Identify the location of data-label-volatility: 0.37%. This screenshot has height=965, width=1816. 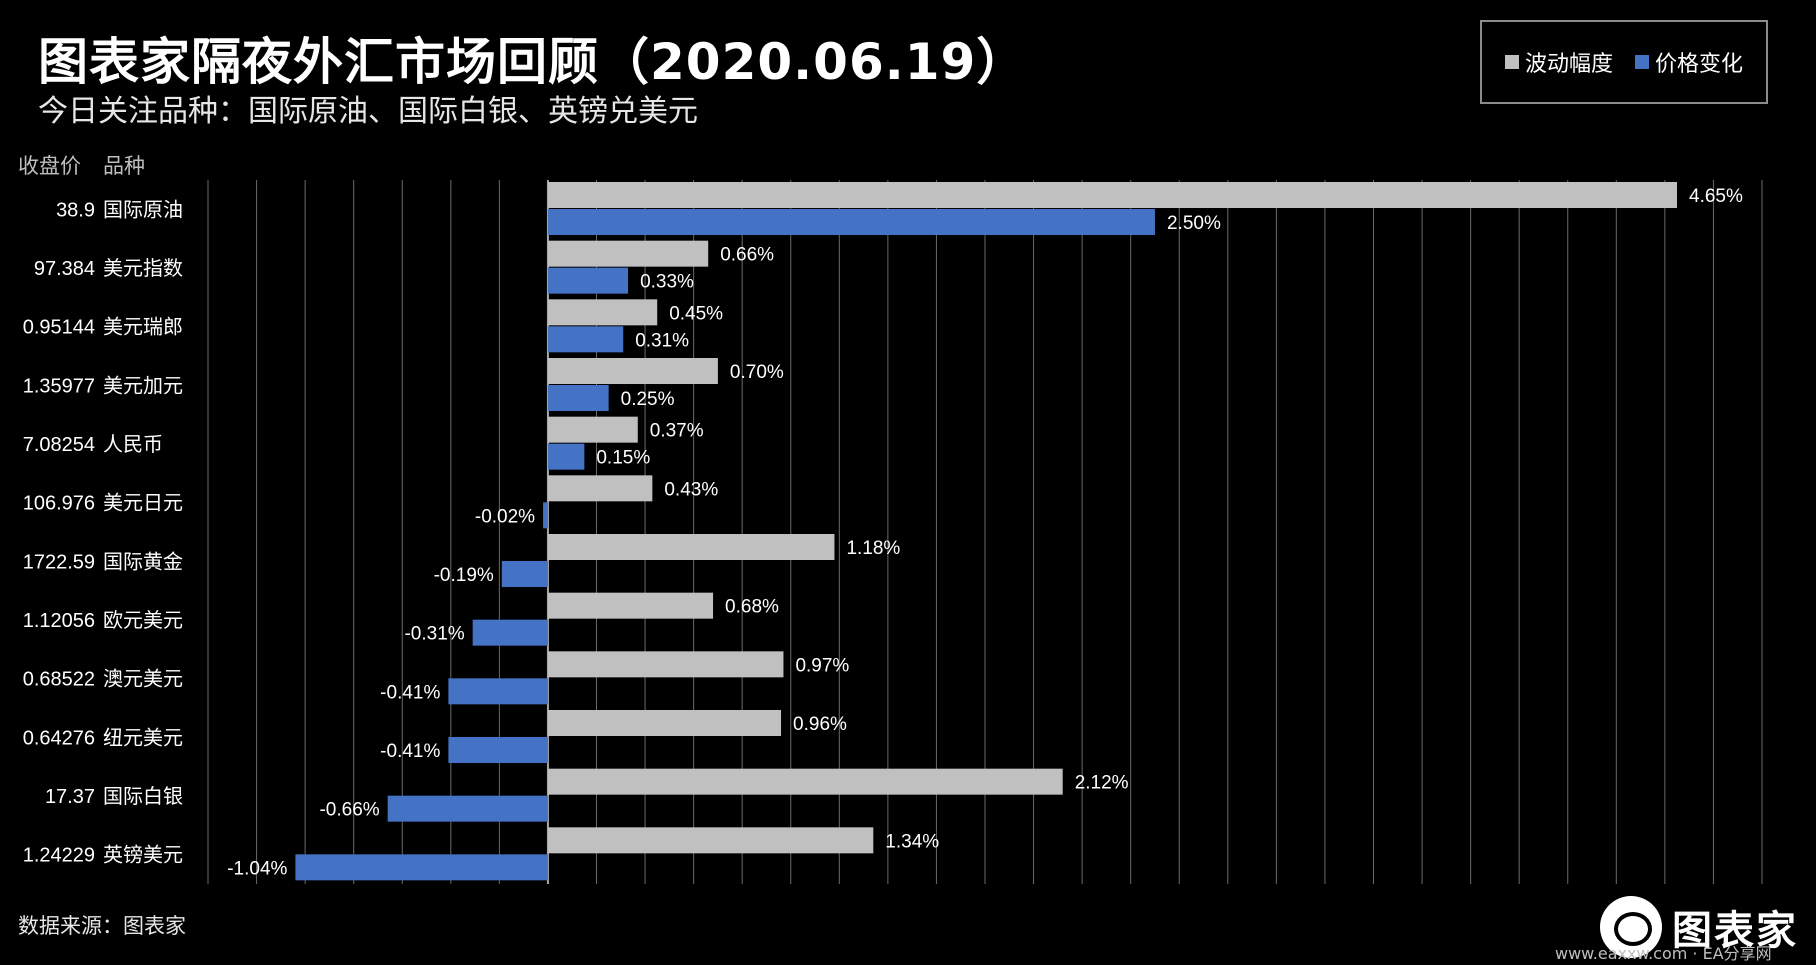
(677, 431).